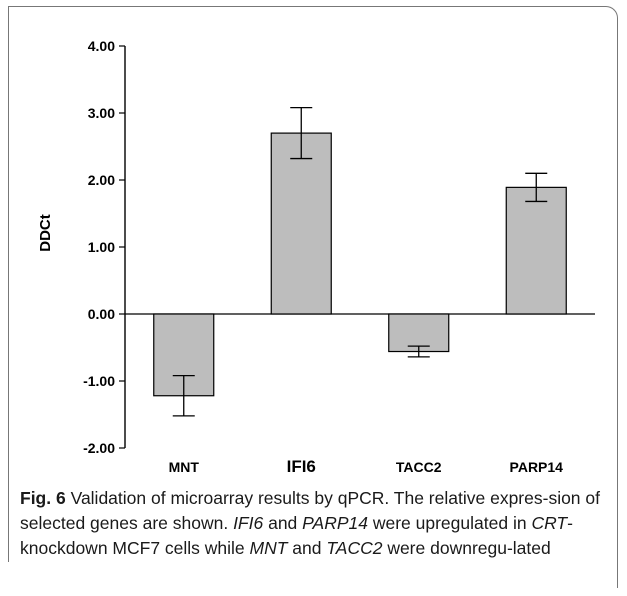 Image resolution: width=627 pixels, height=596 pixels. What do you see at coordinates (335, 523) in the screenshot?
I see `caption-part: PARP14` at bounding box center [335, 523].